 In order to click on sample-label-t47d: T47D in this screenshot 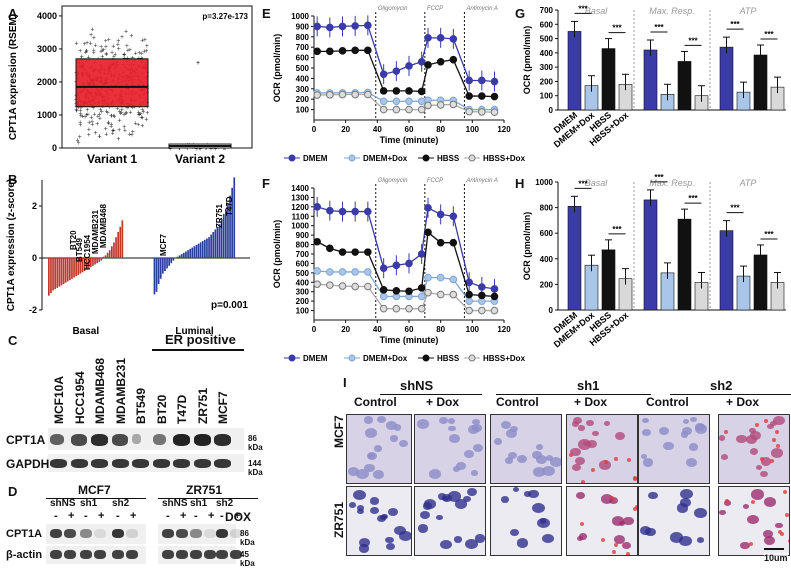, I will do `click(182, 409)`.